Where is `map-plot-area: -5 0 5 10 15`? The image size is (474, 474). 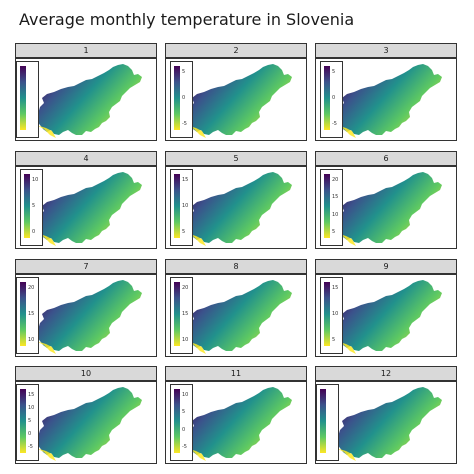 map-plot-area: -5 0 5 10 15 is located at coordinates (86, 422).